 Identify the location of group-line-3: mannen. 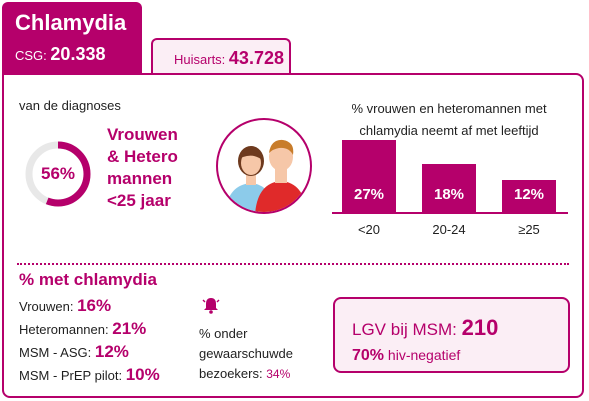
(140, 178).